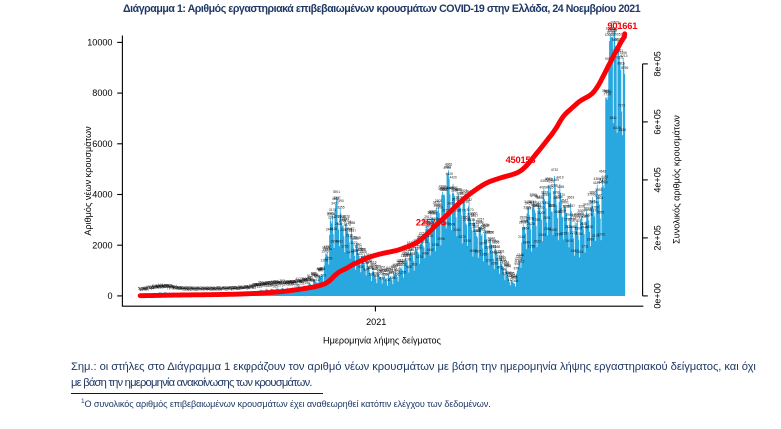 The width and height of the screenshot is (781, 429). I want to click on svg-text: 417, so click(318, 280).